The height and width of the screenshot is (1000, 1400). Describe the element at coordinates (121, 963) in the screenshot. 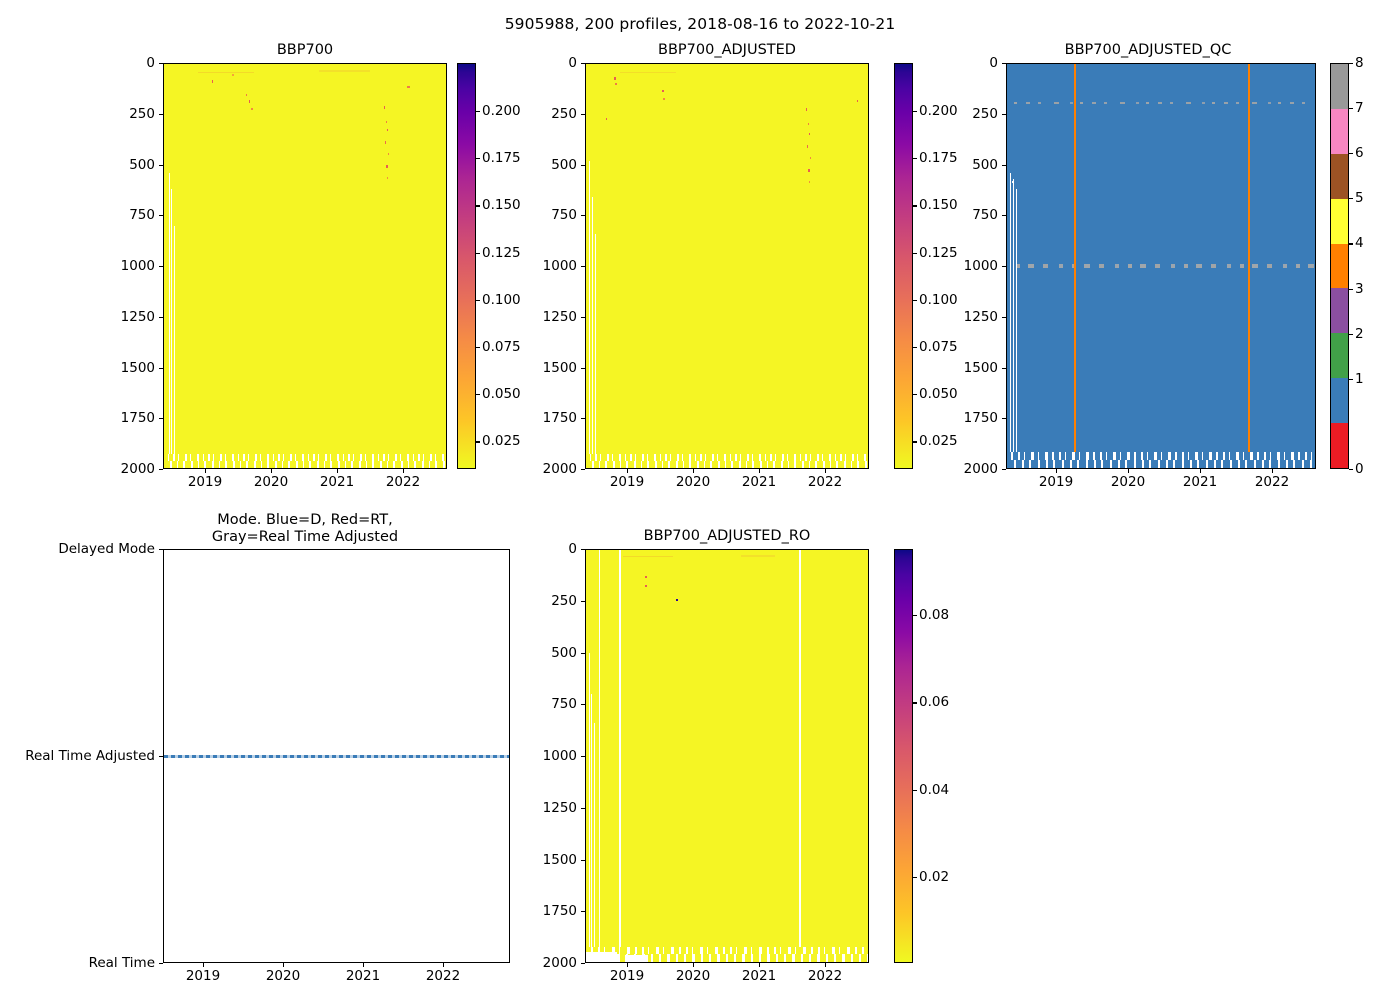

I see `ytick-label: Real Time` at that location.